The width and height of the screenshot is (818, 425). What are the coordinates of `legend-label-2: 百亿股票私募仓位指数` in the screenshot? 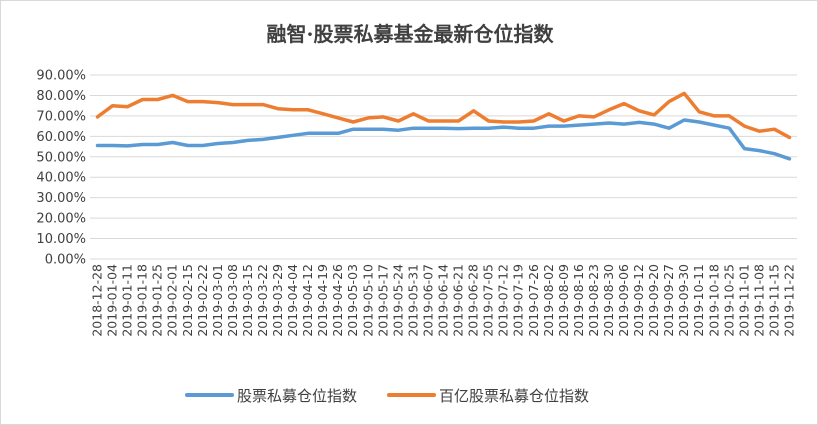 It's located at (514, 396).